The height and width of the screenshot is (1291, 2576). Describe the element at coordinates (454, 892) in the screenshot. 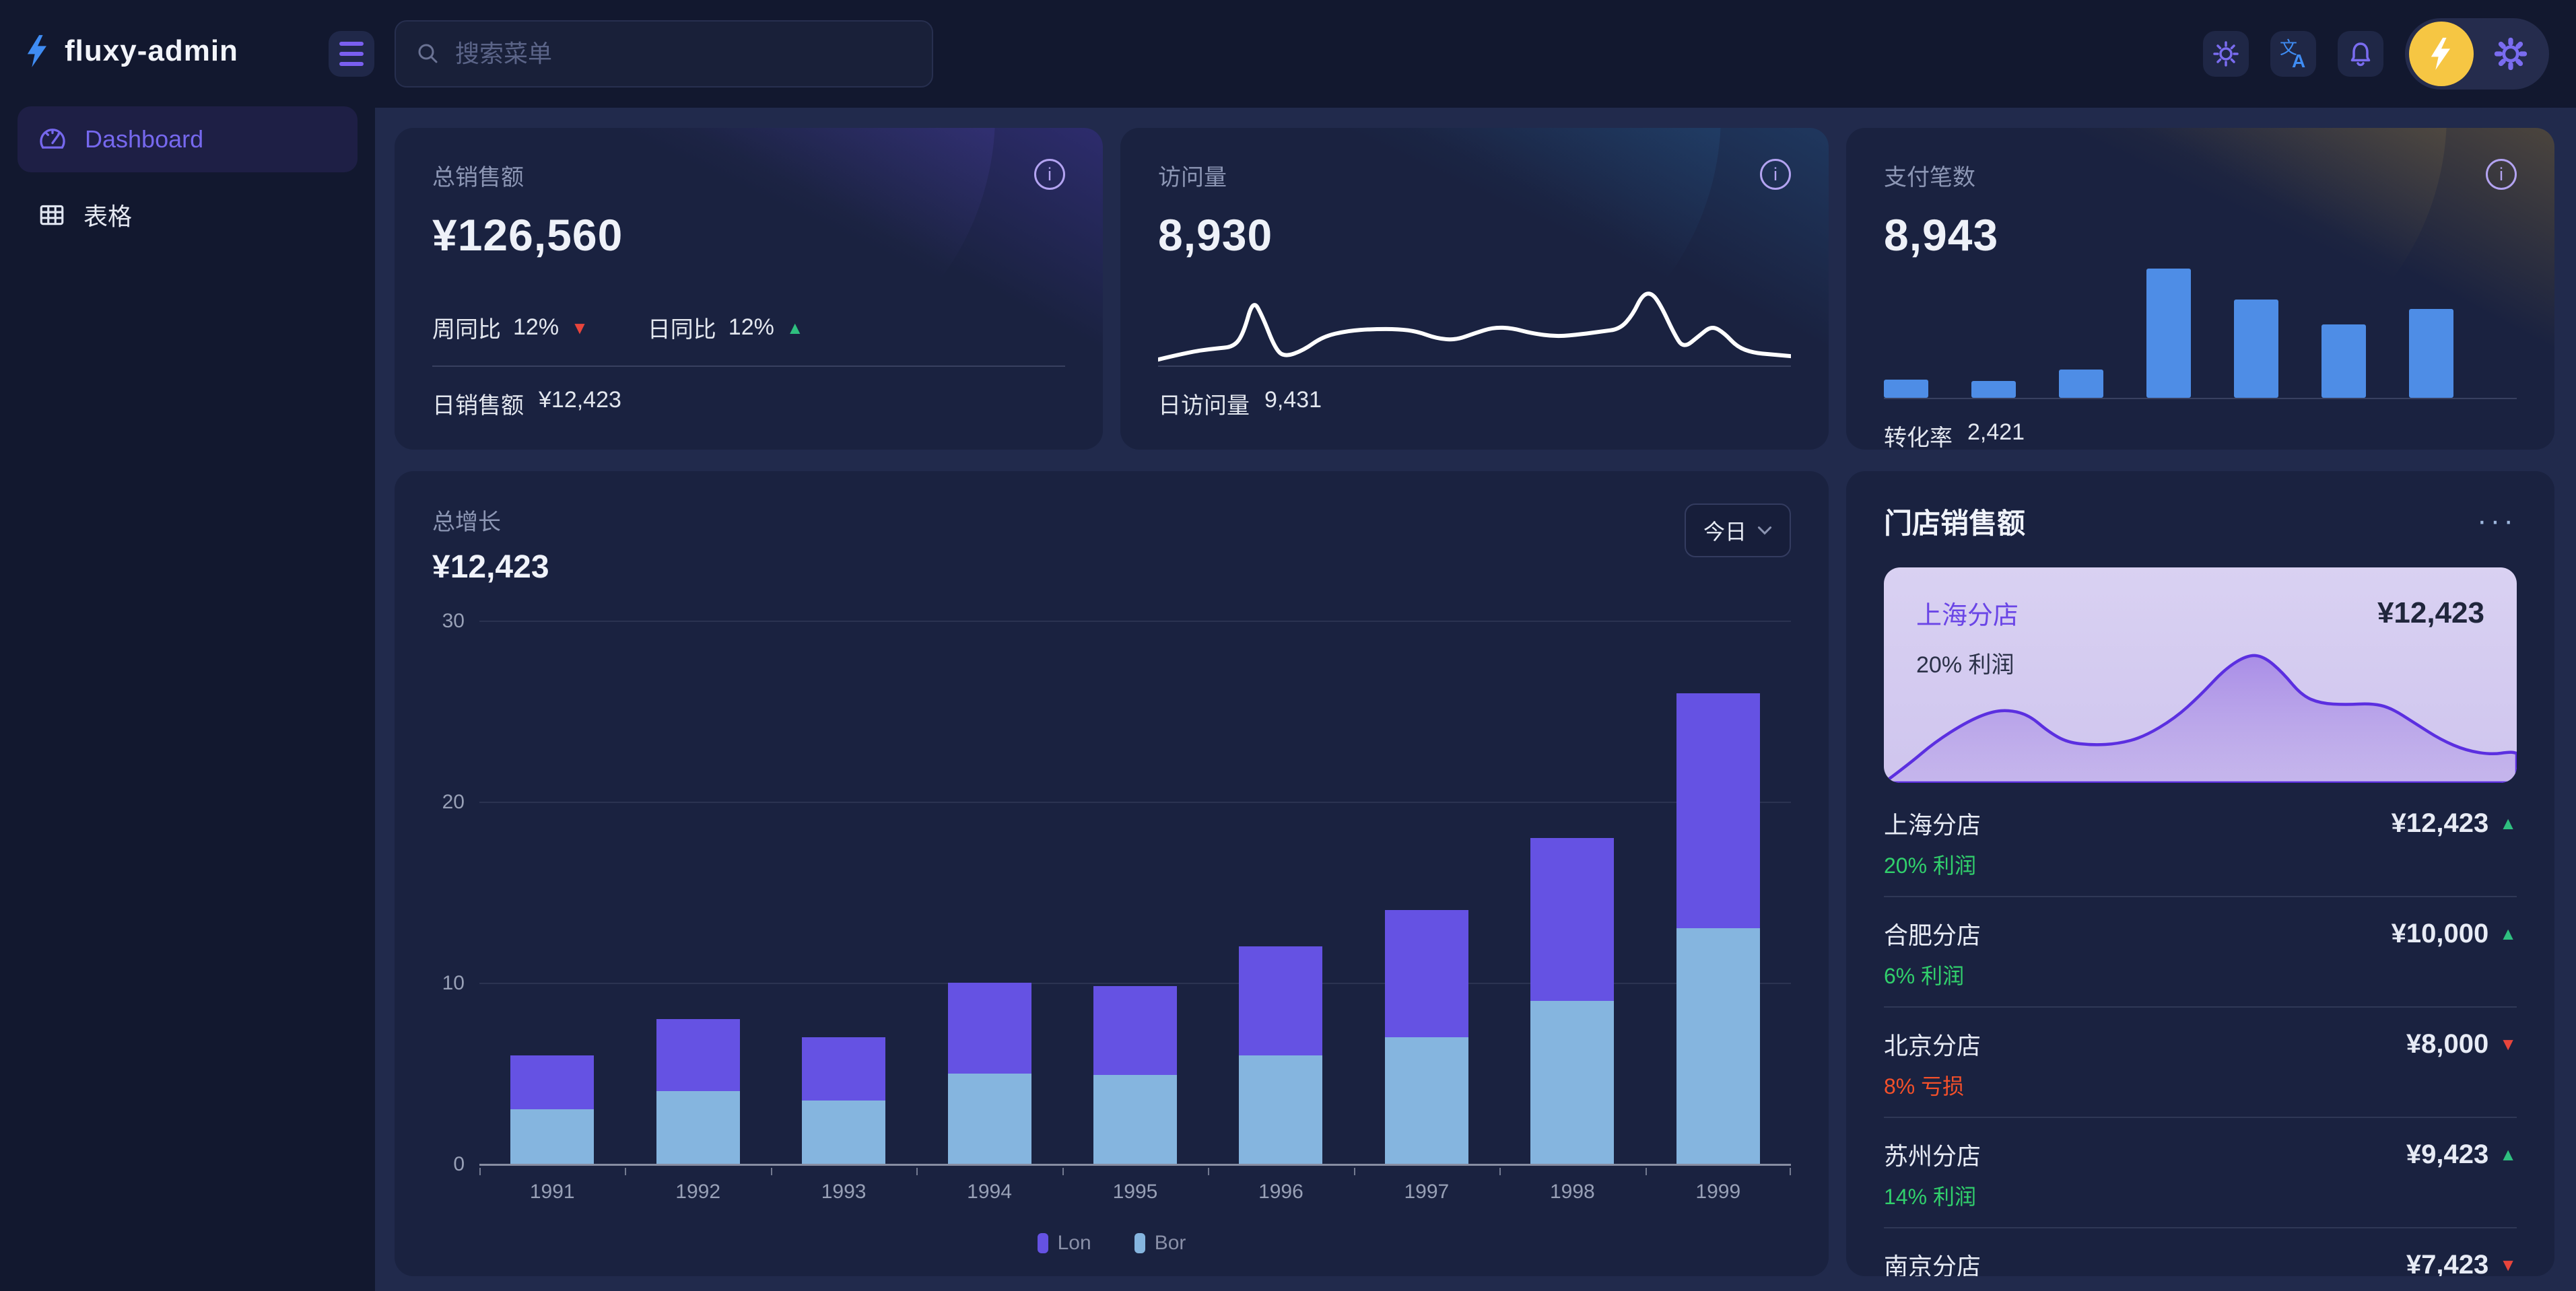

I see `growth-ylabels: 0 10 20 30` at that location.